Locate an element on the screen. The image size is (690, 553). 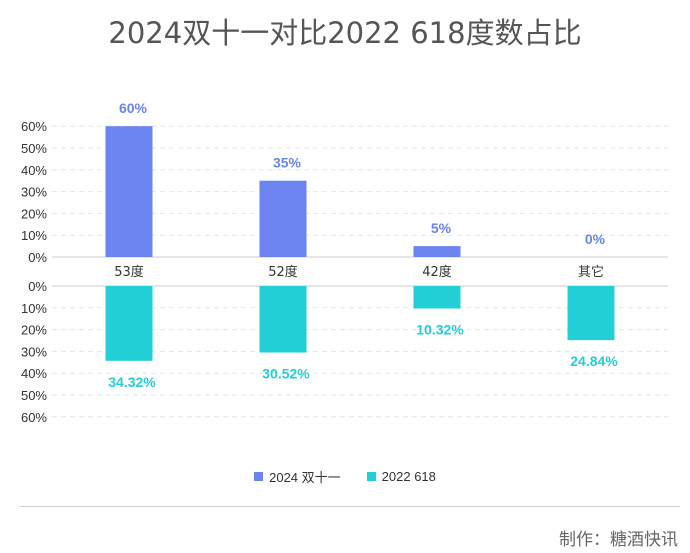
y-tick-label-lower: 60% is located at coordinates (34, 417).